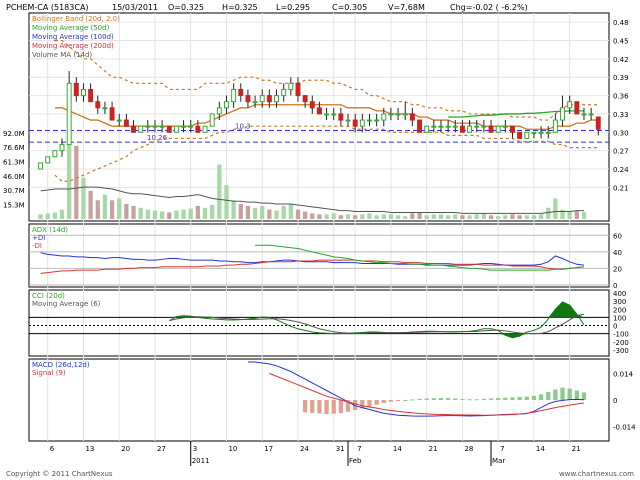 The height and width of the screenshot is (480, 640). Describe the element at coordinates (376, 335) in the screenshot. I see `cci-oversold-fill` at that location.